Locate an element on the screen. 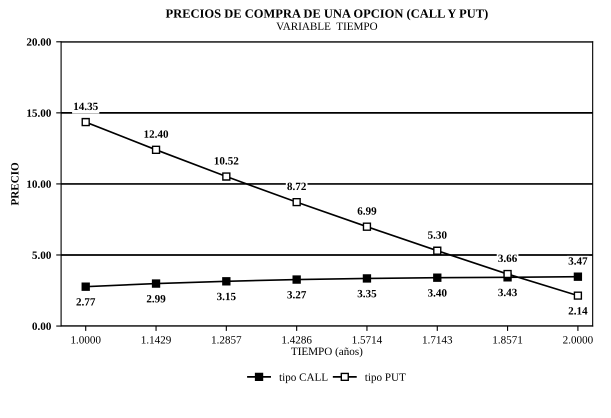 This screenshot has height=418, width=611. x-tick-label: 1.5714 is located at coordinates (367, 340).